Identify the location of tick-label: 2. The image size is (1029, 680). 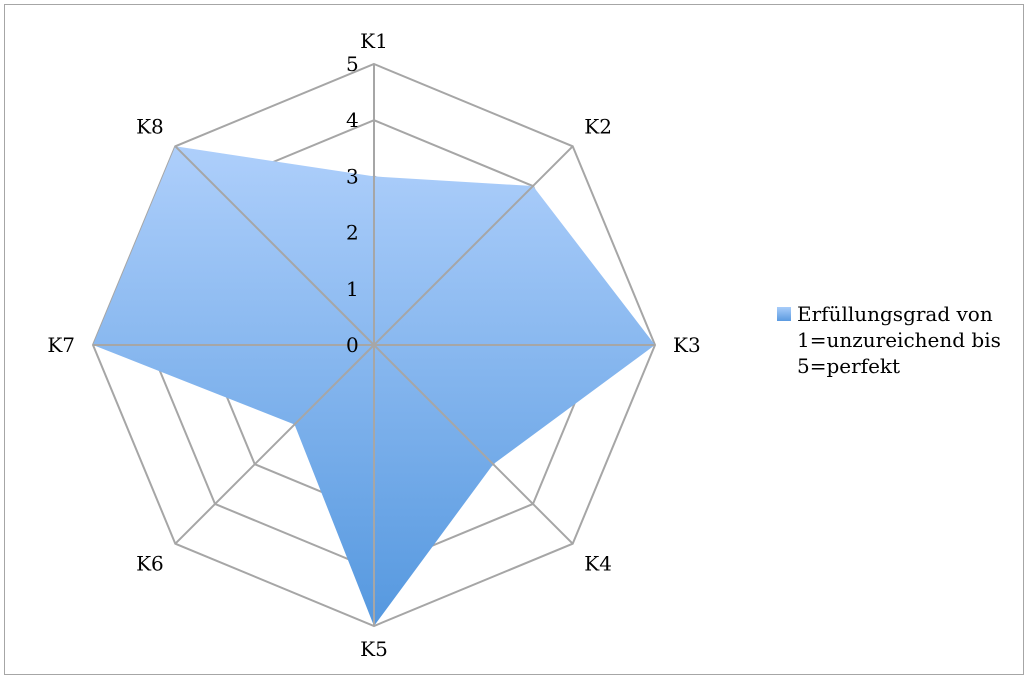
(352, 233).